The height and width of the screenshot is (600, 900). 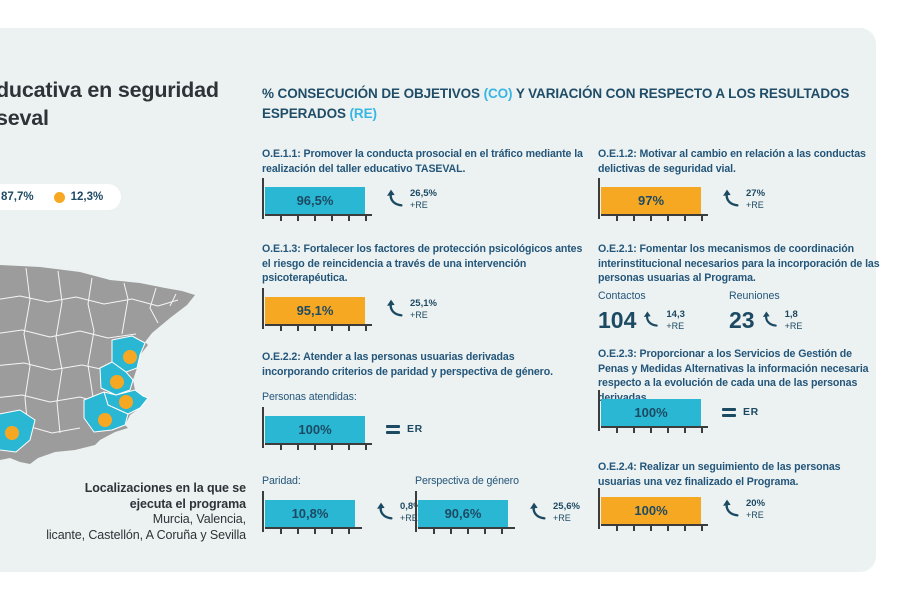 I want to click on oe23-equals: ER, so click(x=740, y=412).